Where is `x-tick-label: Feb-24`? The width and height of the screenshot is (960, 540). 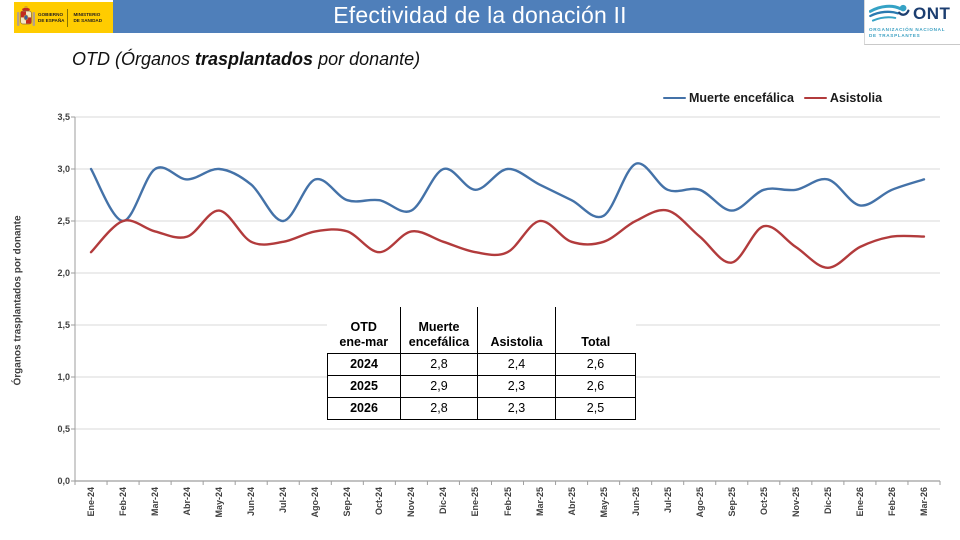
x-tick-label: Feb-24 is located at coordinates (123, 502).